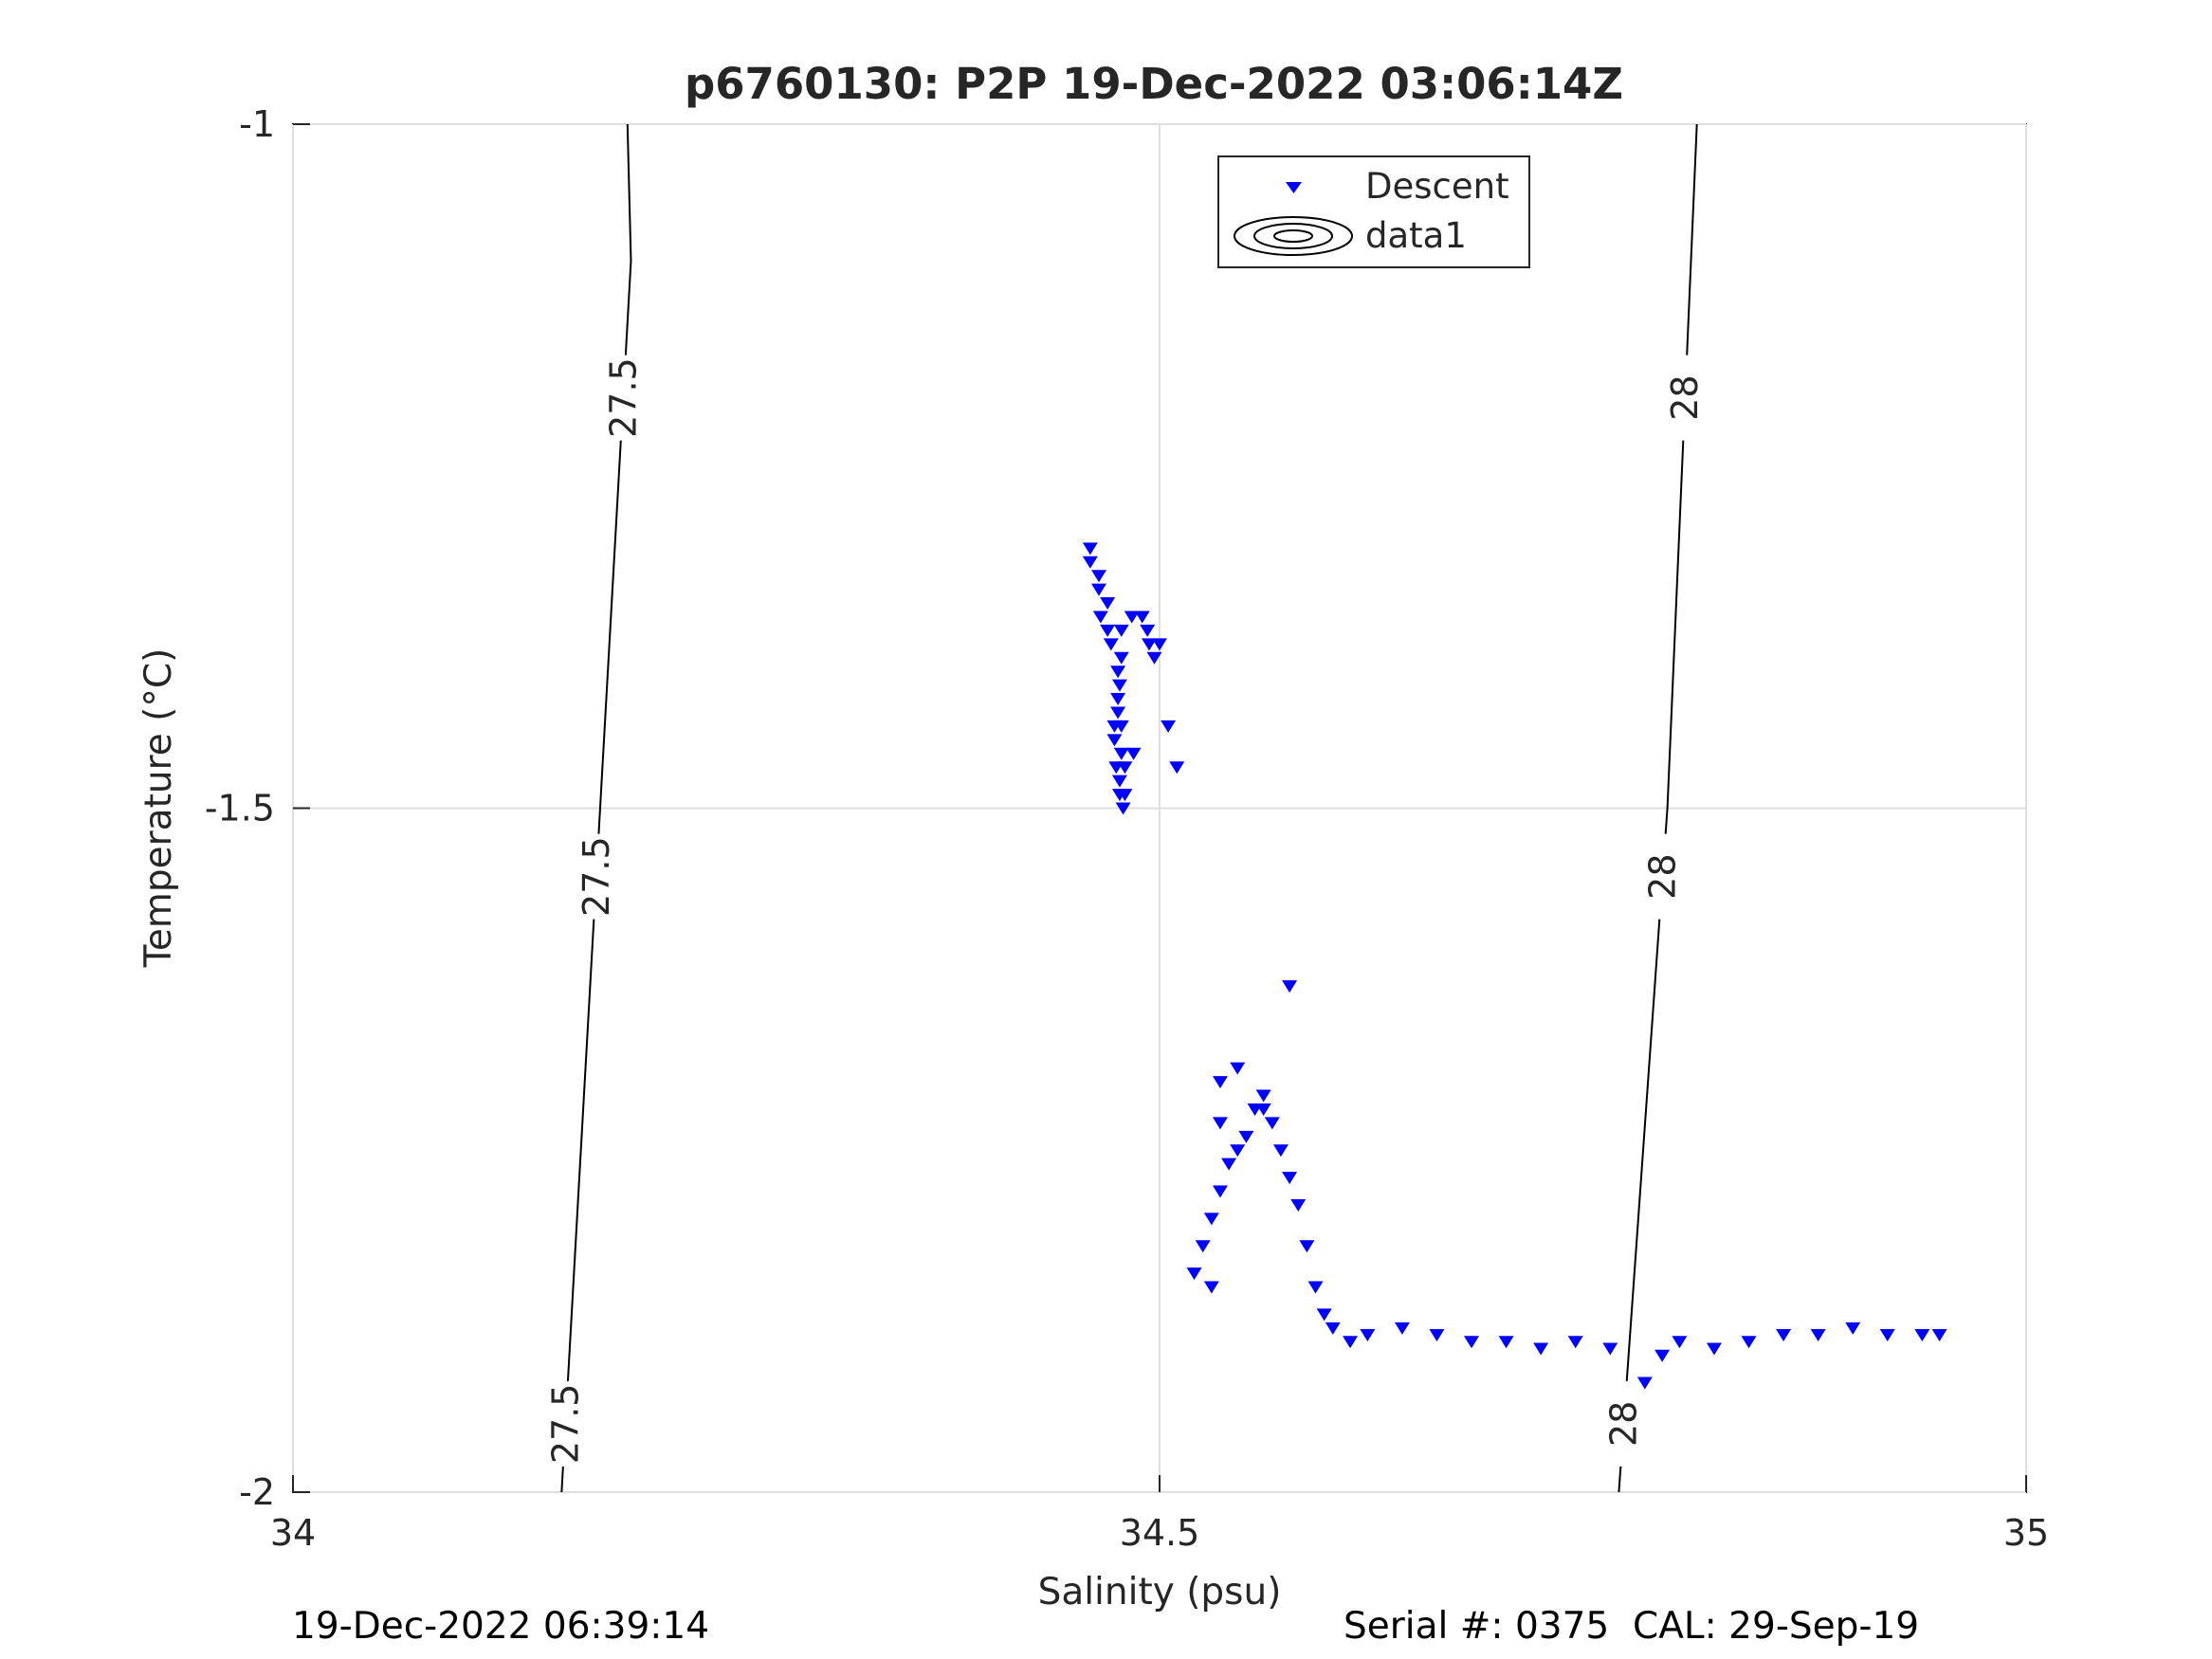  I want to click on legend: Descent data1, so click(1373, 211).